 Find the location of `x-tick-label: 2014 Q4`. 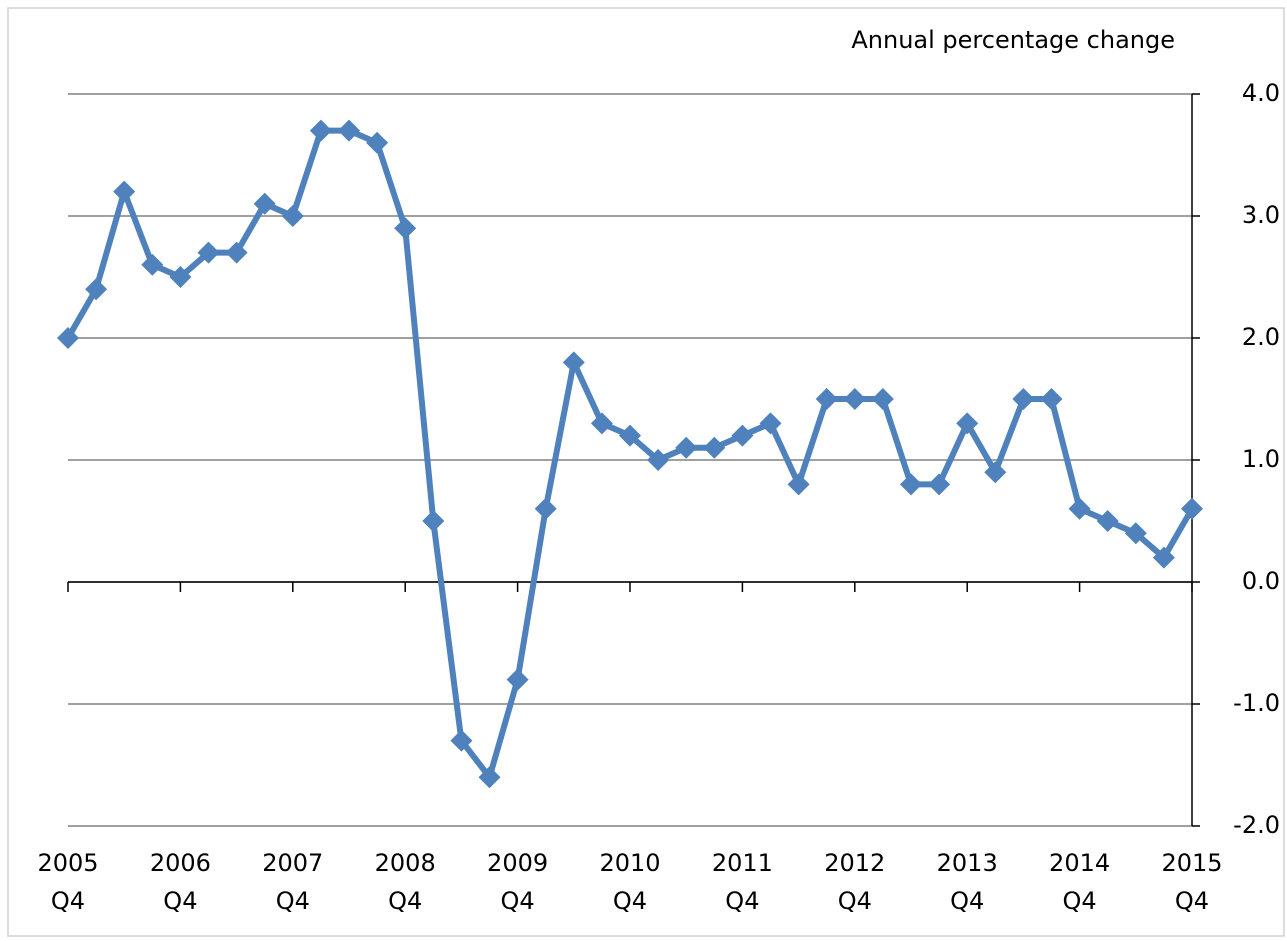

x-tick-label: 2014 Q4 is located at coordinates (1080, 882).